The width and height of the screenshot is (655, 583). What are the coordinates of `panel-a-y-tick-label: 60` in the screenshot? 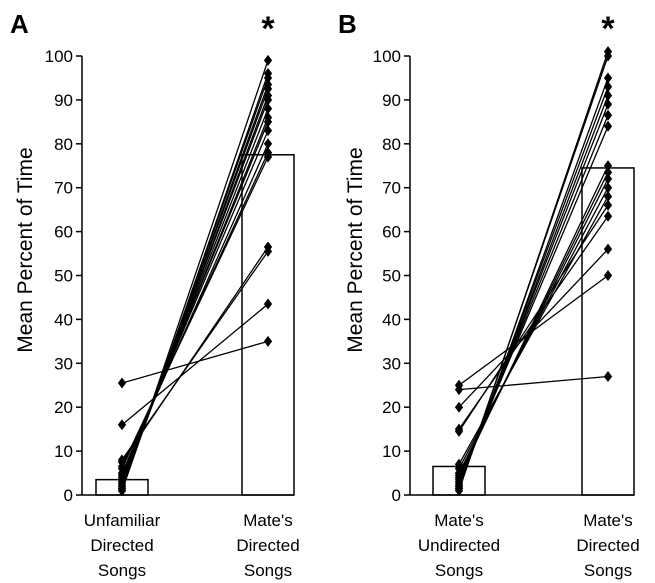 It's located at (63, 232).